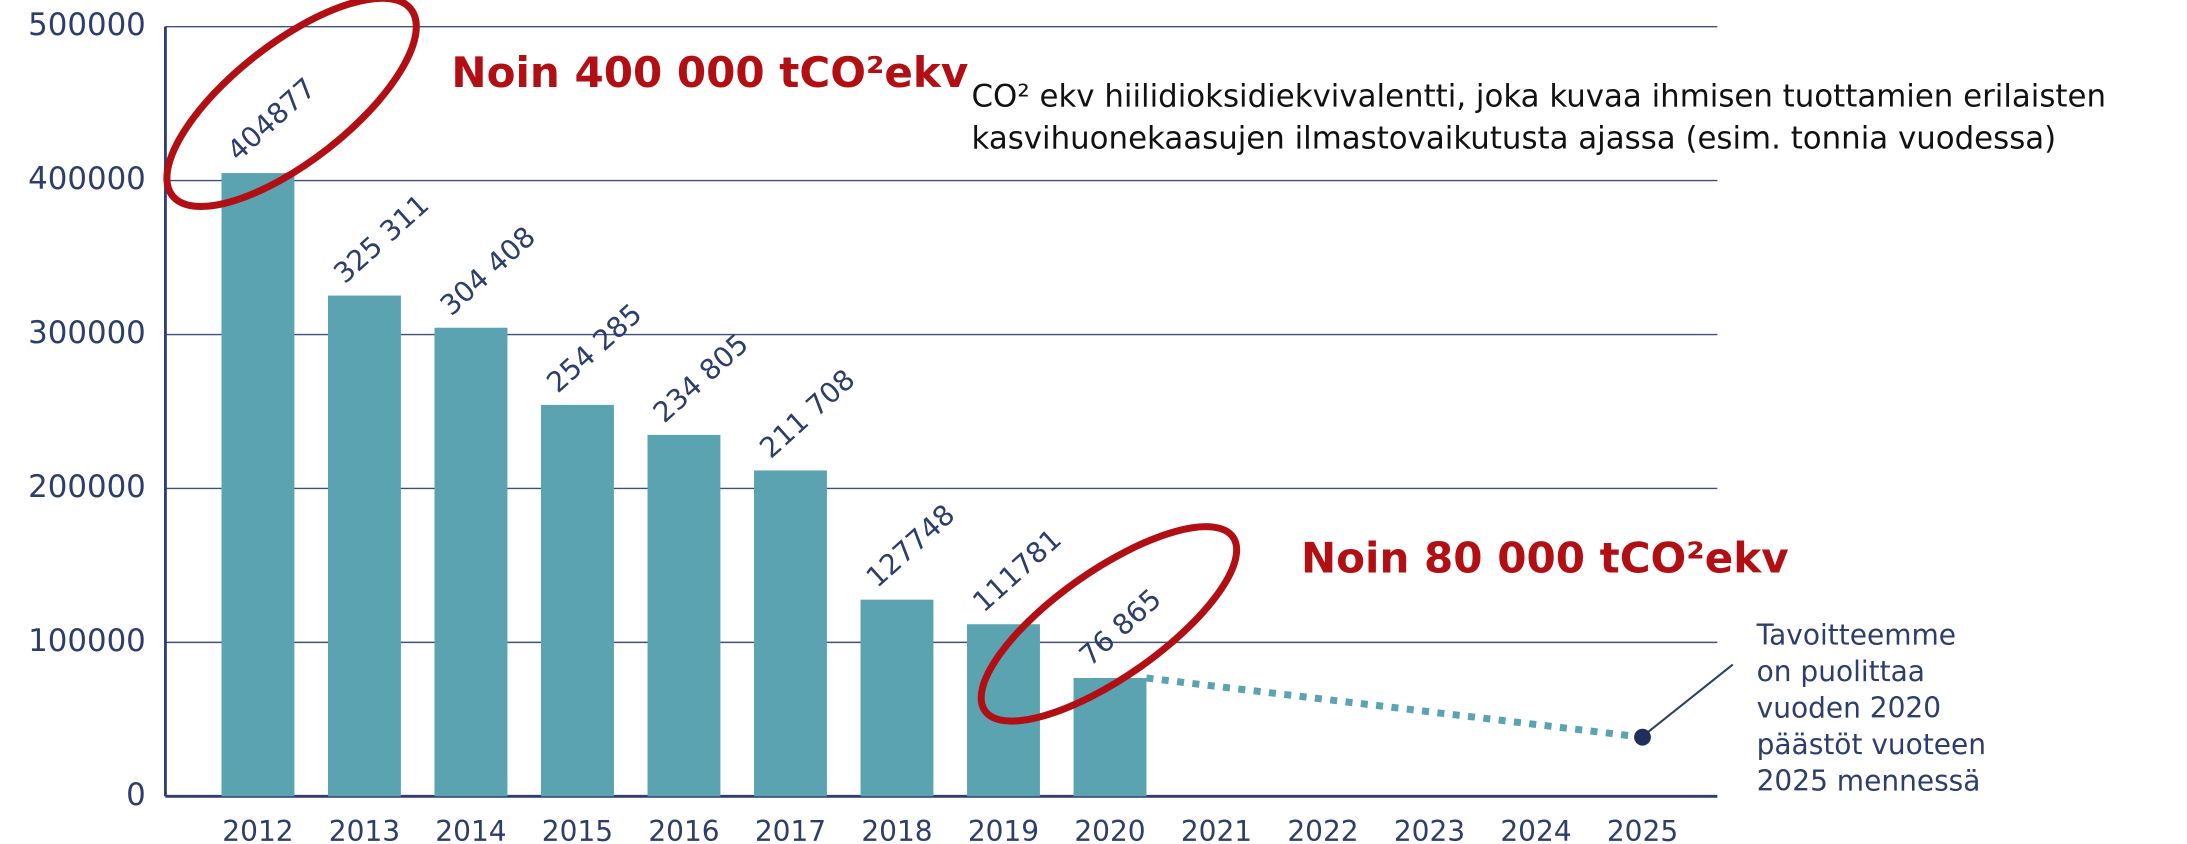  What do you see at coordinates (577, 829) in the screenshot?
I see `x-tick-label: 2015` at bounding box center [577, 829].